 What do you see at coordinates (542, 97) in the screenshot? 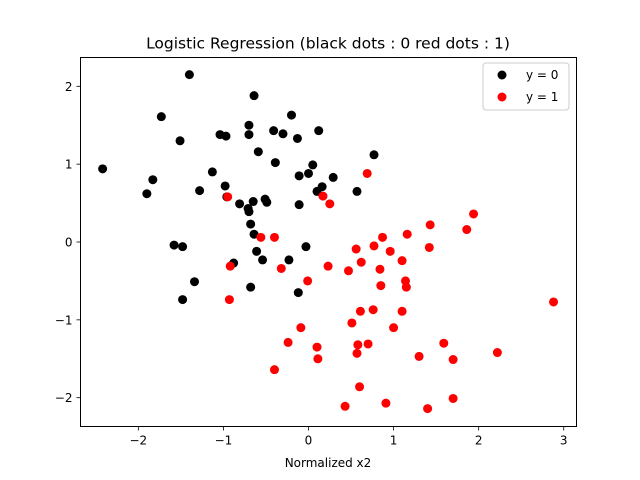
I see `legend-label-y1: y = 1` at bounding box center [542, 97].